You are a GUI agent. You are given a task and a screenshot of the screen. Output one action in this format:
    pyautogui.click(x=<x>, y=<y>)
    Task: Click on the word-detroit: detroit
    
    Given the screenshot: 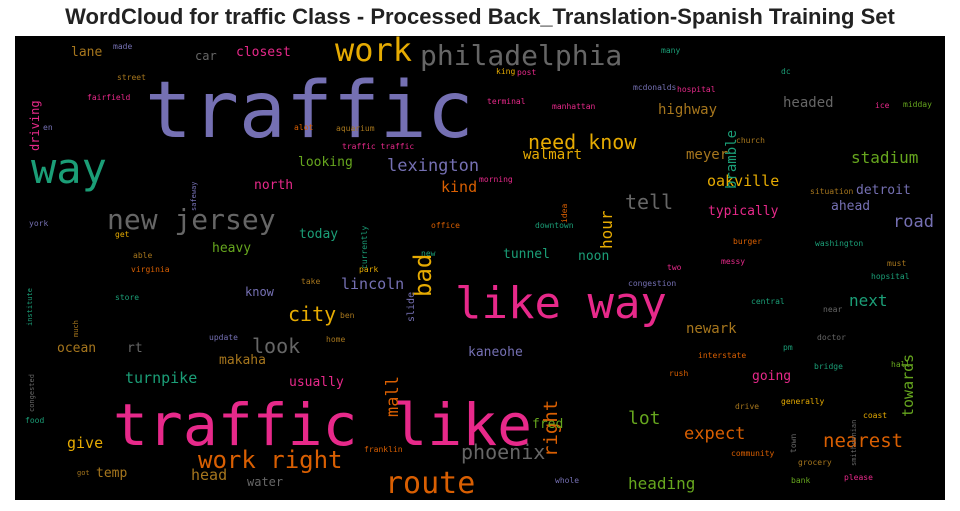 What is the action you would take?
    pyautogui.click(x=883, y=190)
    